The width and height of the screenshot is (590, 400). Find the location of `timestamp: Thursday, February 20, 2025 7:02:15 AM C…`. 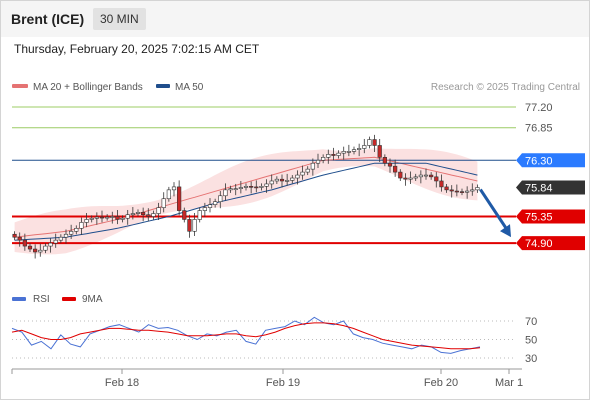

timestamp: Thursday, February 20, 2025 7:02:15 AM C… is located at coordinates (137, 49).